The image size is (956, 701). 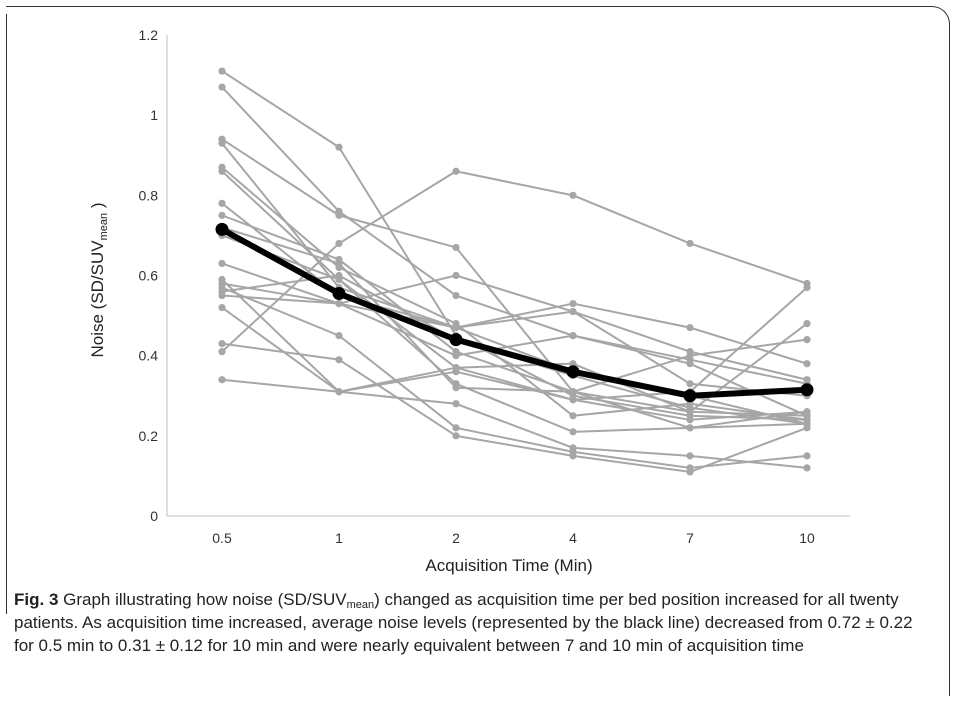 What do you see at coordinates (690, 538) in the screenshot?
I see `x-tick-label: 7` at bounding box center [690, 538].